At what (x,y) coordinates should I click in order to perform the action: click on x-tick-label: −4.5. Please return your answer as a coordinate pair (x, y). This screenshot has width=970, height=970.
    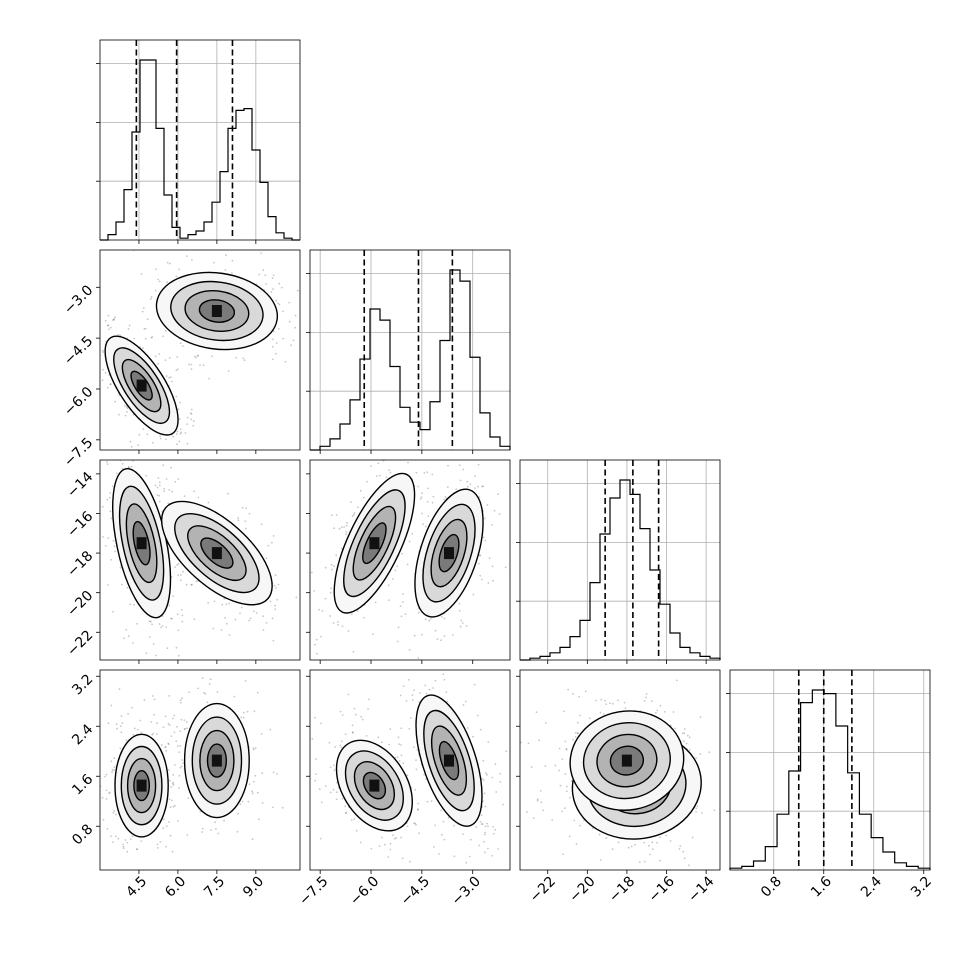
    Looking at the image, I should click on (415, 891).